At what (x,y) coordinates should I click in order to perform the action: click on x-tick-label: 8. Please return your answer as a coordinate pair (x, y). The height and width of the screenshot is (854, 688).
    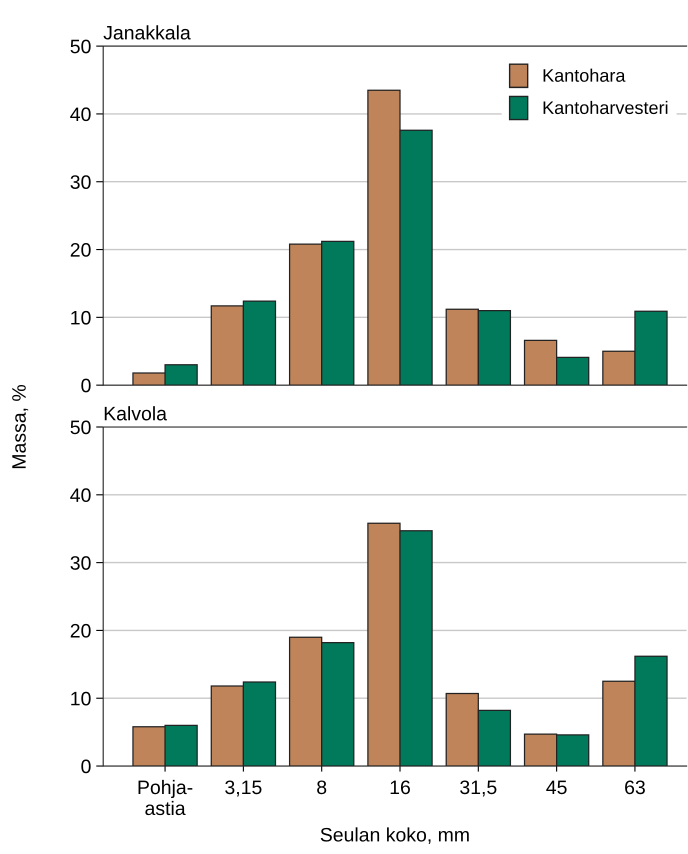
    Looking at the image, I should click on (321, 787).